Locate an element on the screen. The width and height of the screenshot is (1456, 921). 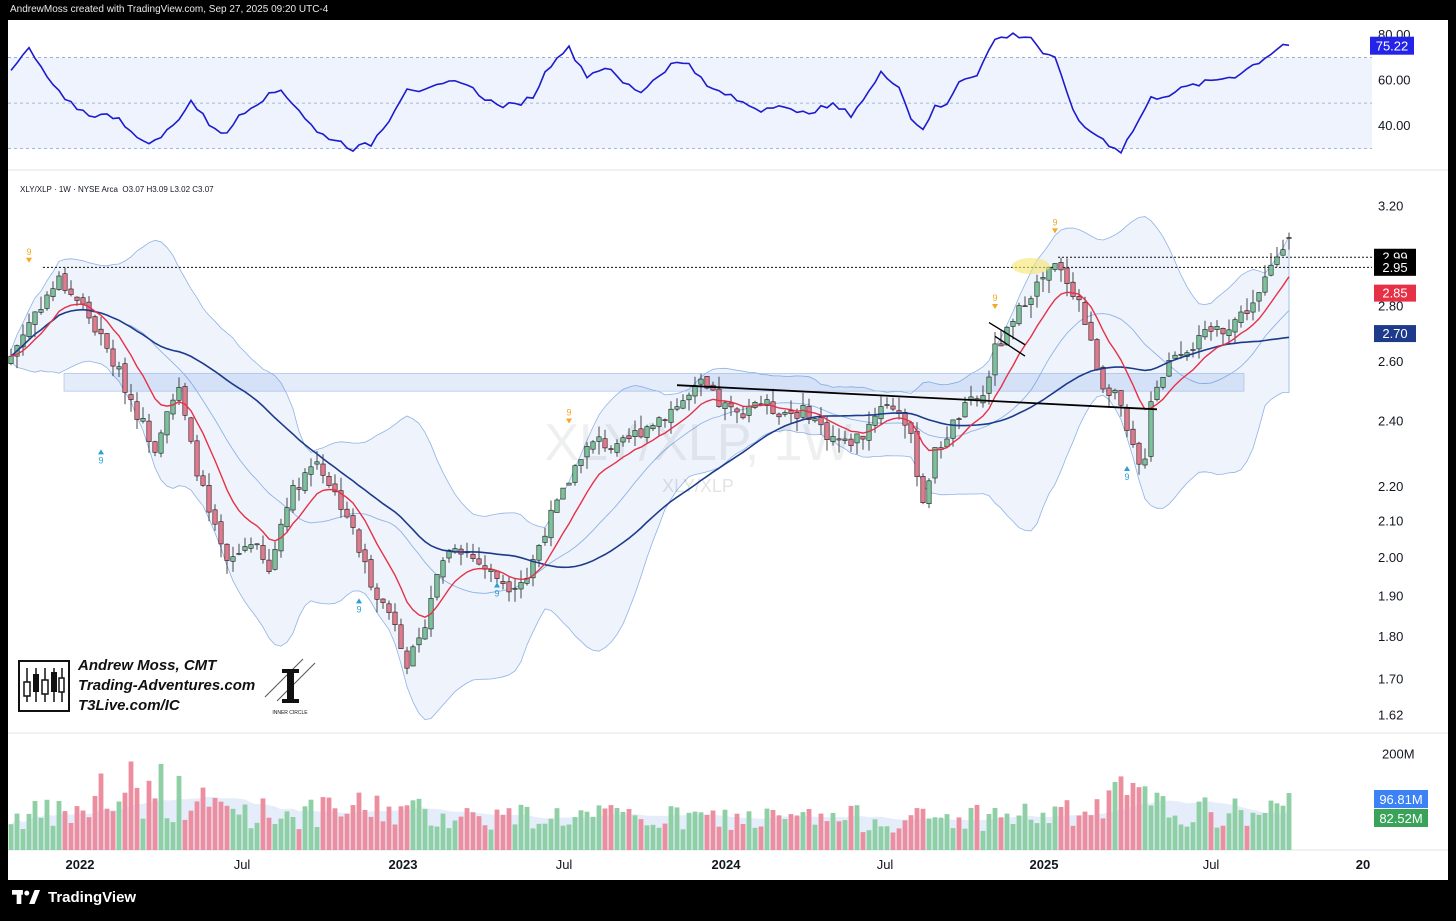
price-tick-label: 1.90 is located at coordinates (1390, 595).